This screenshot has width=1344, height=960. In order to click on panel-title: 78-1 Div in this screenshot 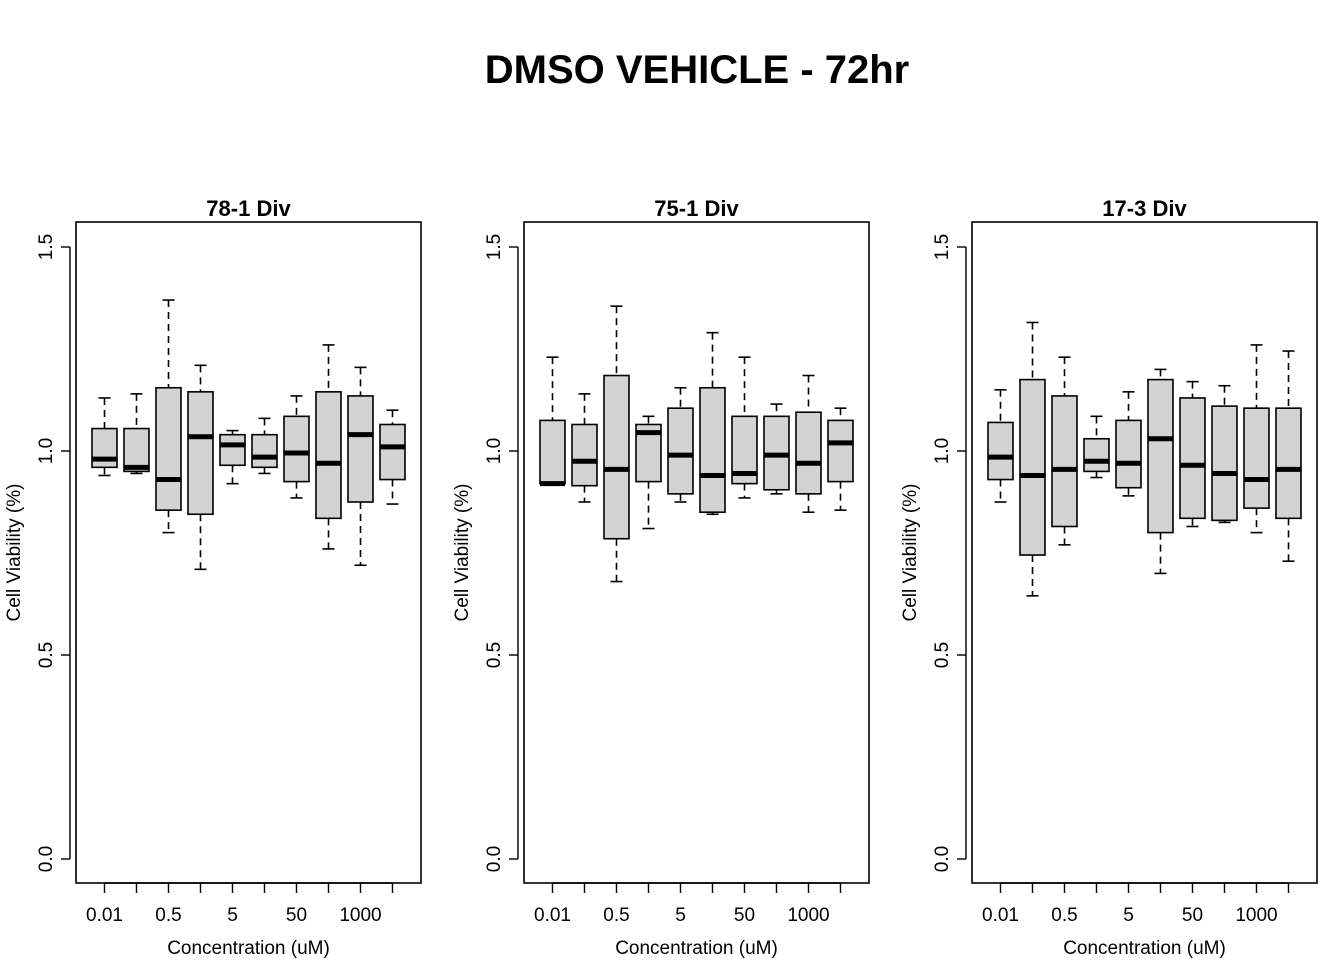, I will do `click(248, 208)`.